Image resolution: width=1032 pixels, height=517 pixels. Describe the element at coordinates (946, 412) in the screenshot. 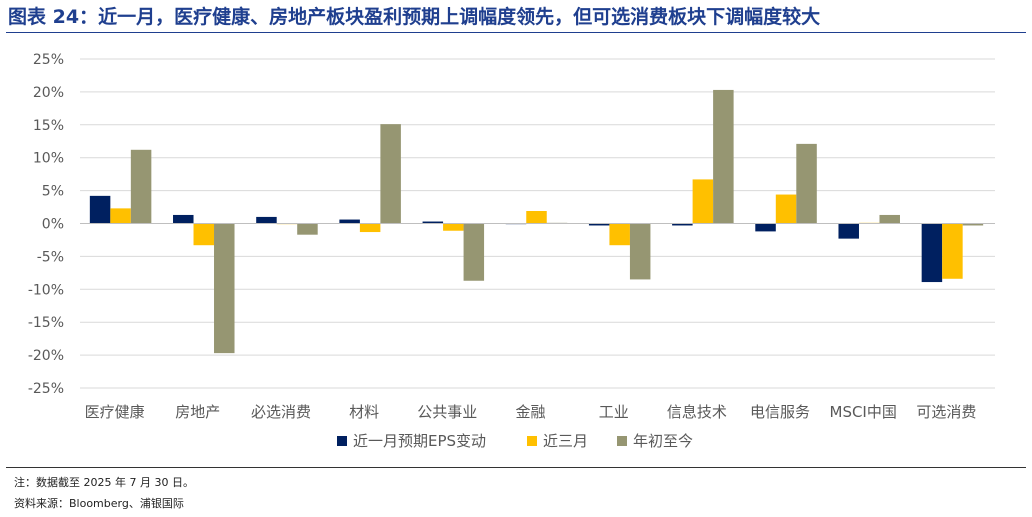

I see `x-tick-label: 可选消费` at that location.